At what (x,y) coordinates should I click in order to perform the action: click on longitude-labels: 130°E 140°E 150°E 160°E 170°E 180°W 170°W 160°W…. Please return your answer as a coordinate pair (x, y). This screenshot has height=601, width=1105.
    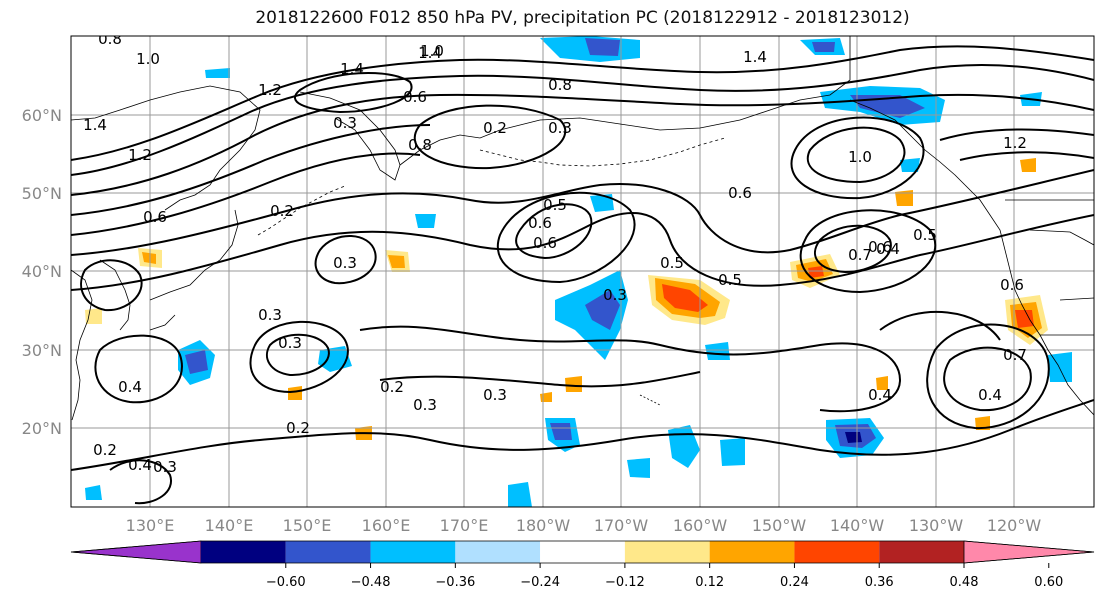
    Looking at the image, I should click on (584, 525).